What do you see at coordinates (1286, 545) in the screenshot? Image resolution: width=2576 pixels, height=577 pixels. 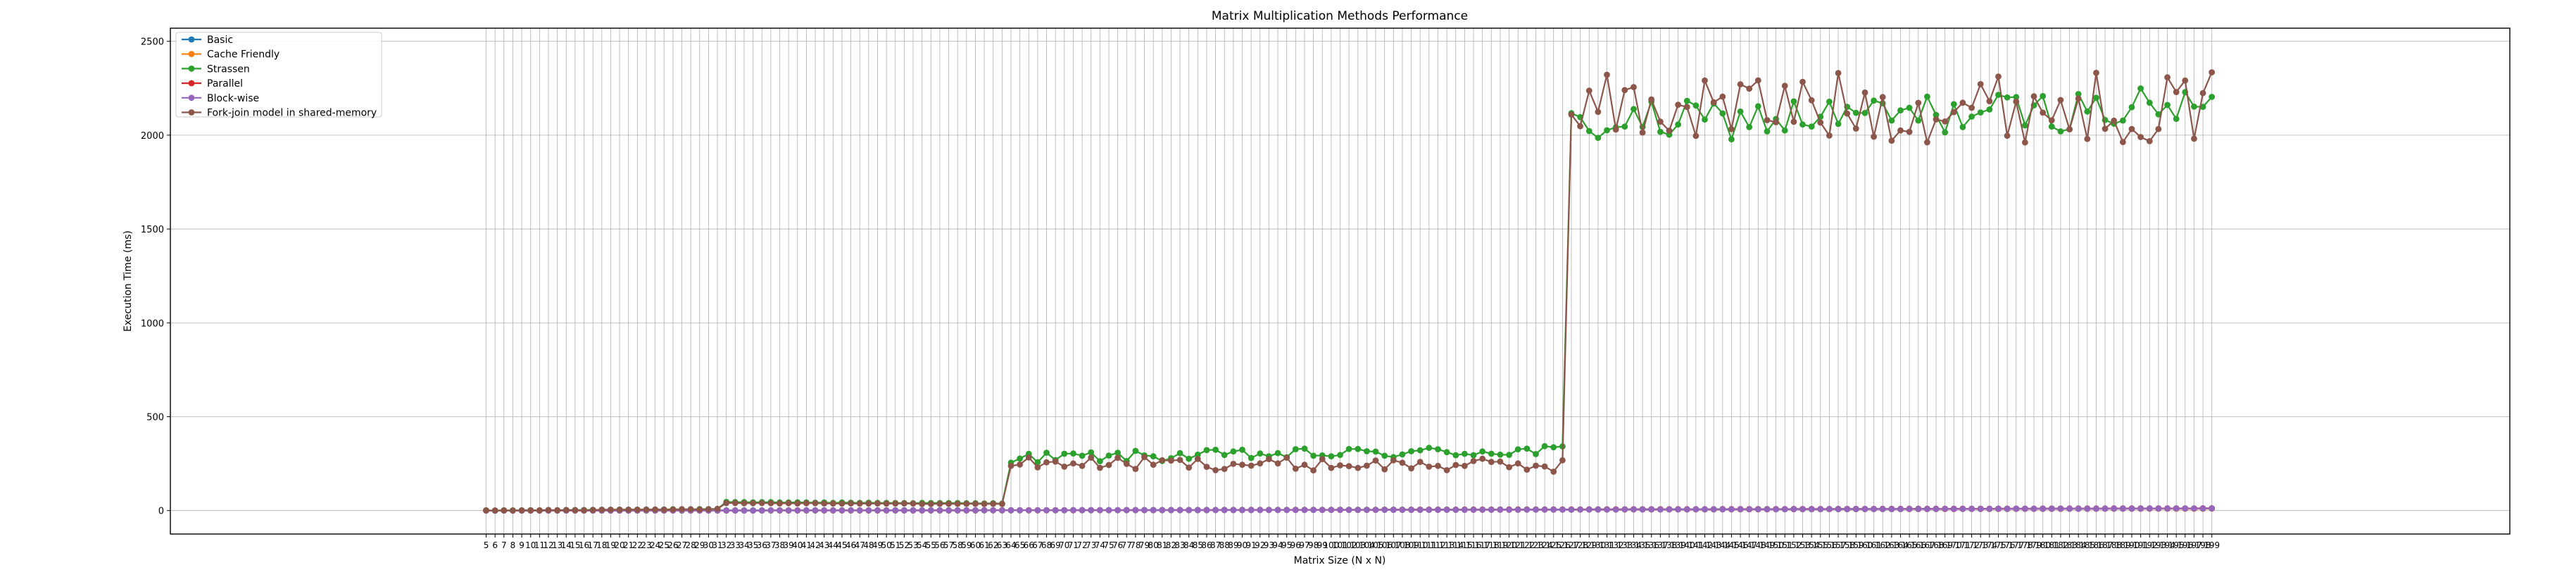 I see `x-tick-label: 95` at bounding box center [1286, 545].